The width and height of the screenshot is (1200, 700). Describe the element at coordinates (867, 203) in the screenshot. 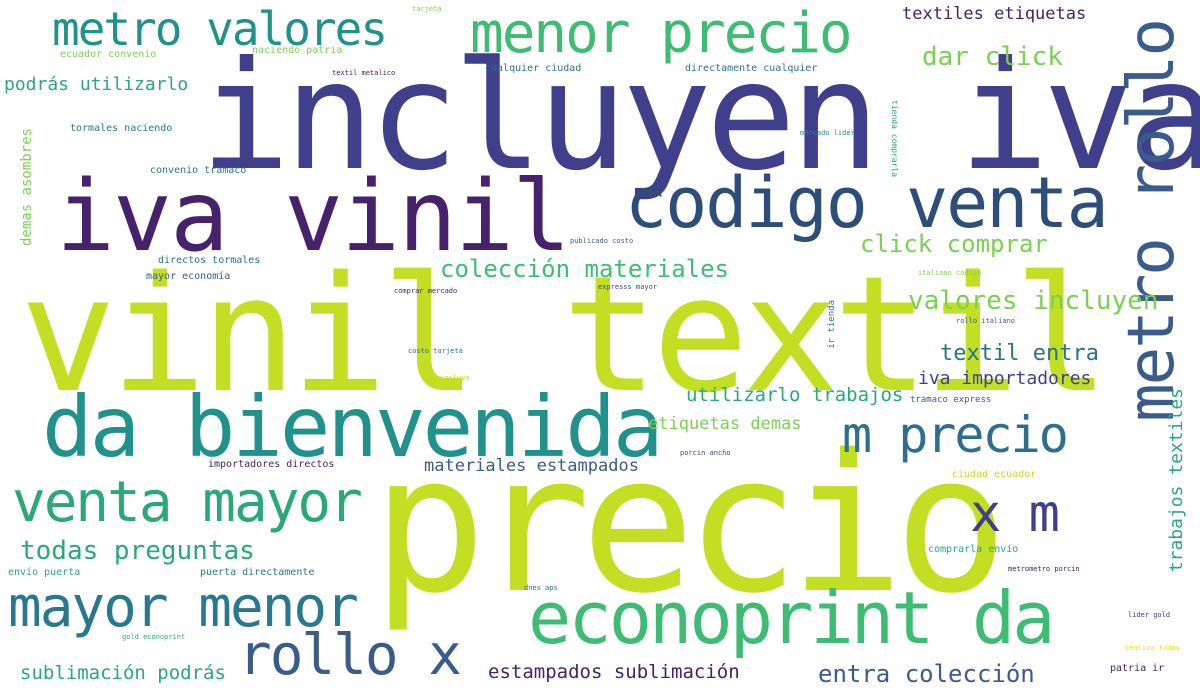

I see `word-codigo-venta: codigo venta` at that location.